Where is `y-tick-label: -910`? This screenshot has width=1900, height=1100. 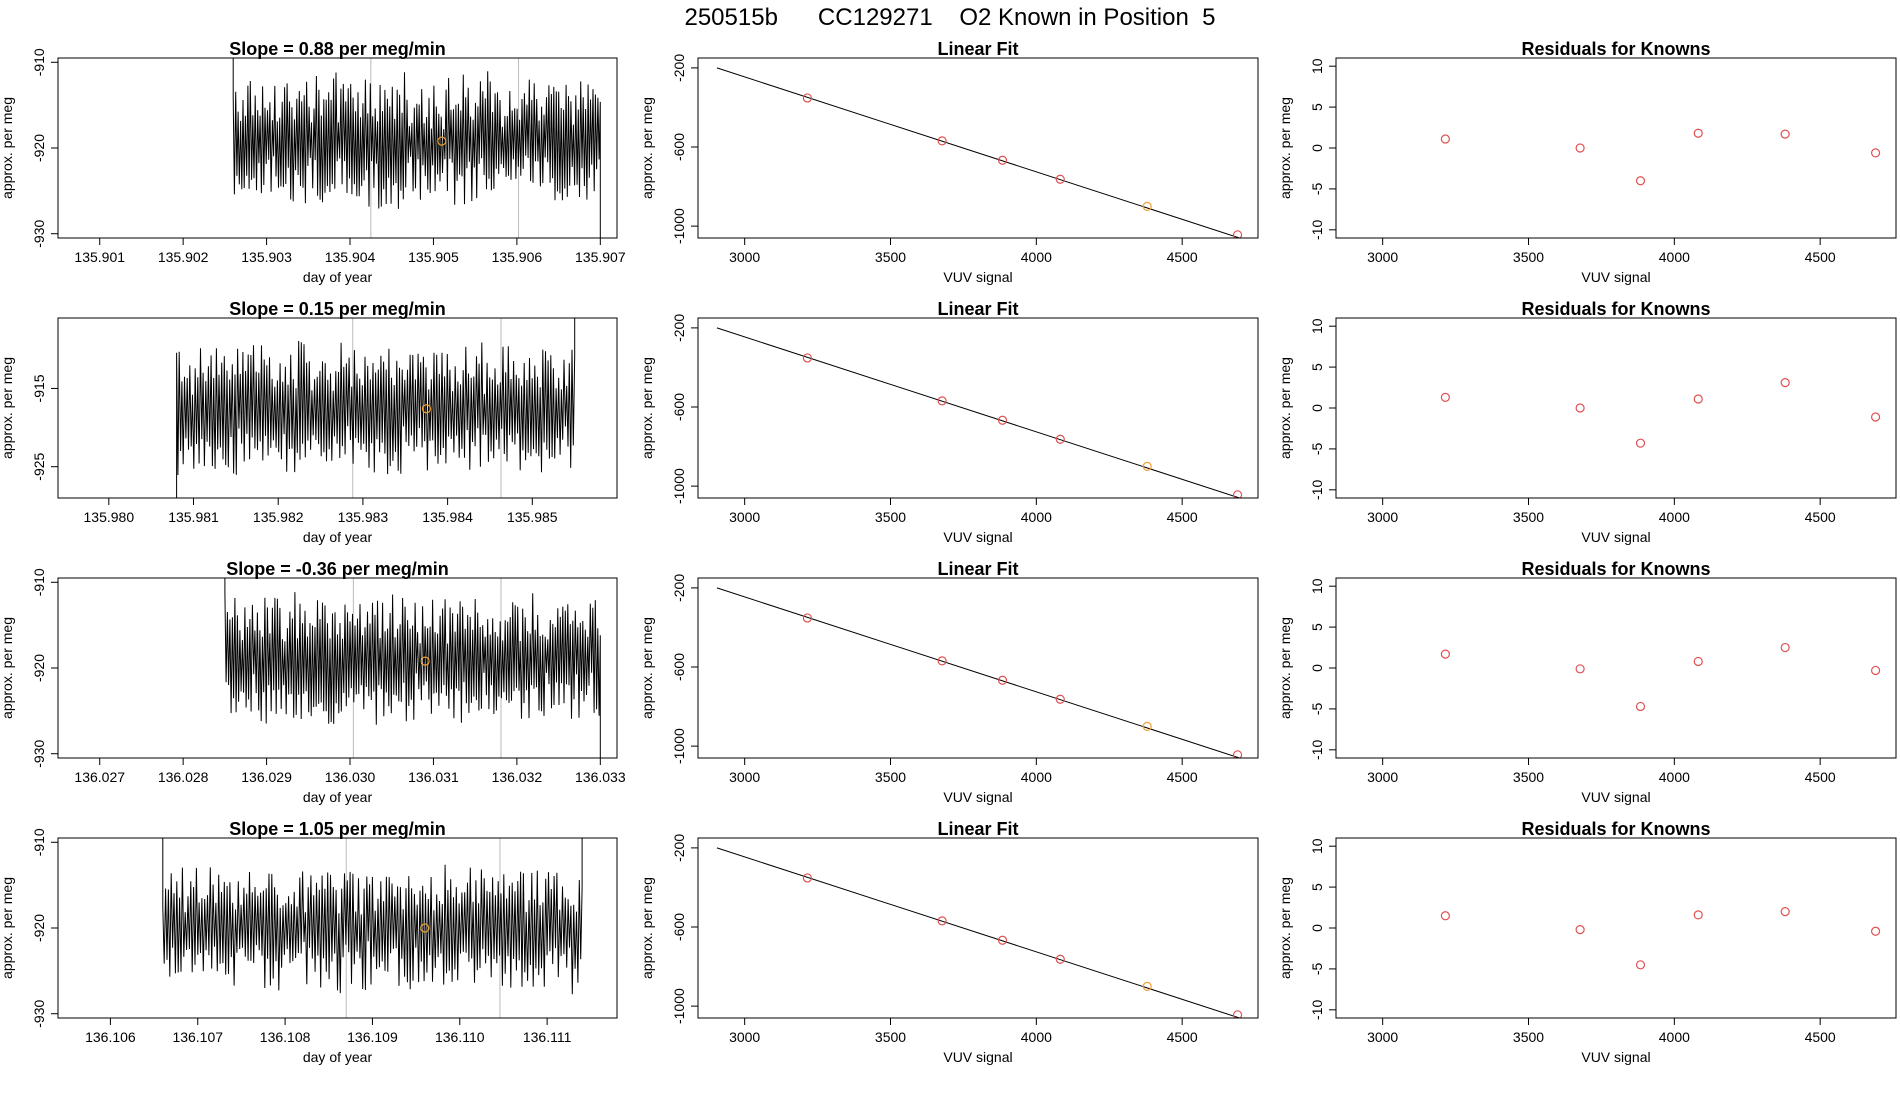 y-tick-label: -910 is located at coordinates (39, 582).